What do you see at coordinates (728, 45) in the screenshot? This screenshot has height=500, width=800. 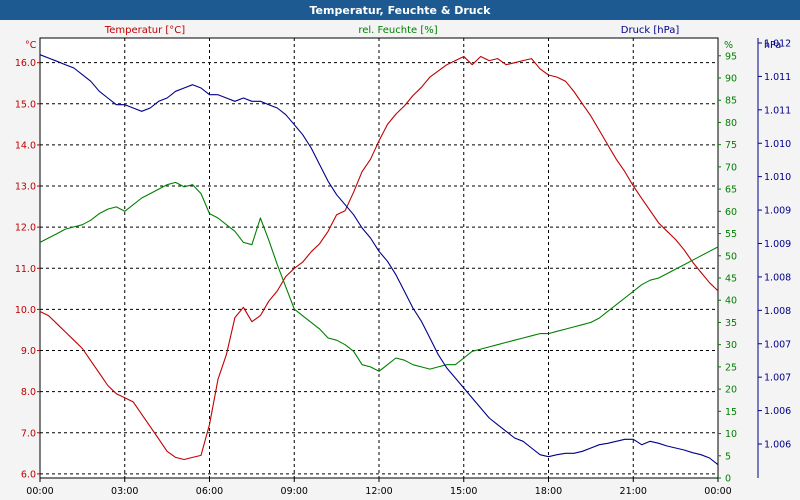 I see `humidity-unit-label: %` at bounding box center [728, 45].